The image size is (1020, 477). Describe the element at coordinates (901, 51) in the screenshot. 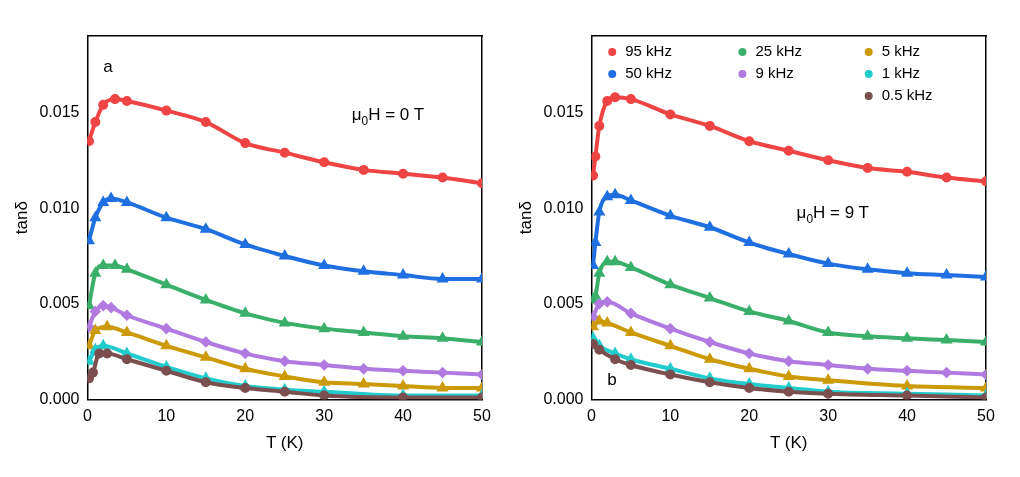

I see `legend-label: 5 kHz` at that location.